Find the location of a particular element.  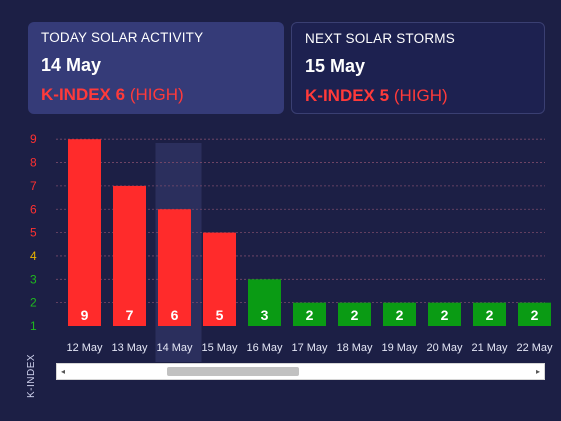

y-axis-label: K-INDEX is located at coordinates (31, 375).